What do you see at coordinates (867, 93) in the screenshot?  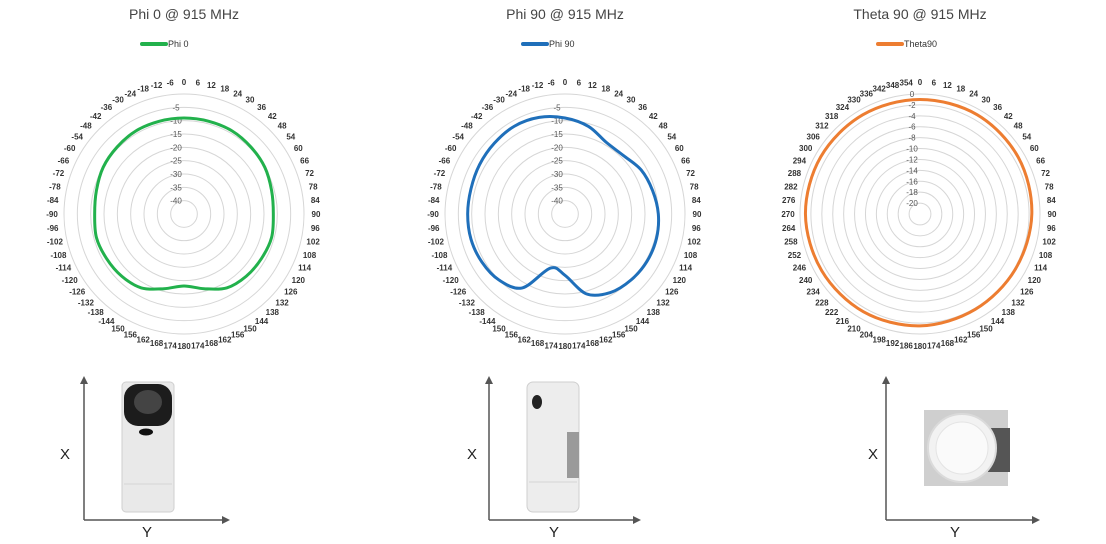 I see `angle-tick-label: 336` at bounding box center [867, 93].